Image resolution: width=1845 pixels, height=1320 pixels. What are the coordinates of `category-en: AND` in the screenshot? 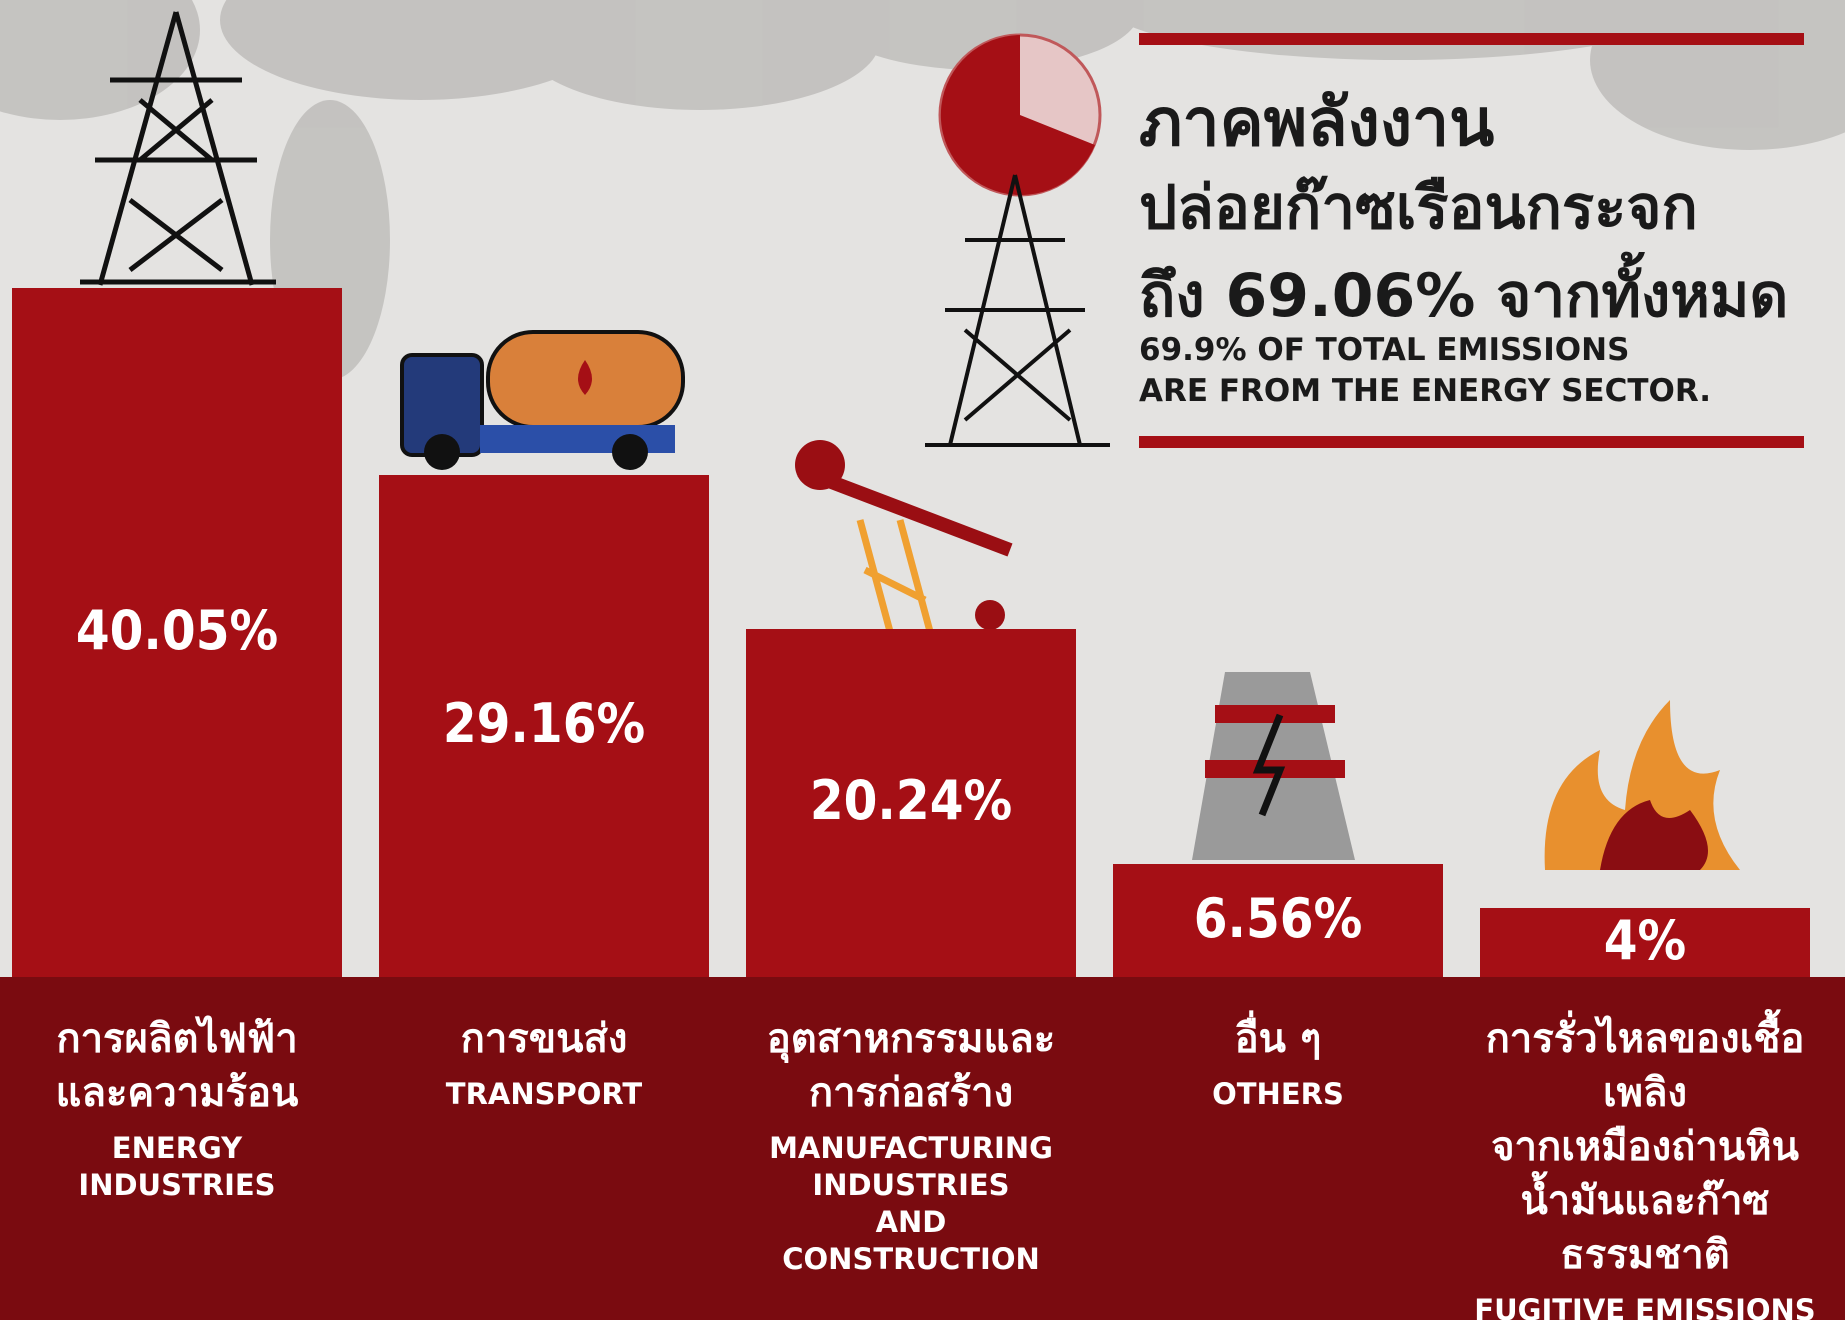 It's located at (911, 1222).